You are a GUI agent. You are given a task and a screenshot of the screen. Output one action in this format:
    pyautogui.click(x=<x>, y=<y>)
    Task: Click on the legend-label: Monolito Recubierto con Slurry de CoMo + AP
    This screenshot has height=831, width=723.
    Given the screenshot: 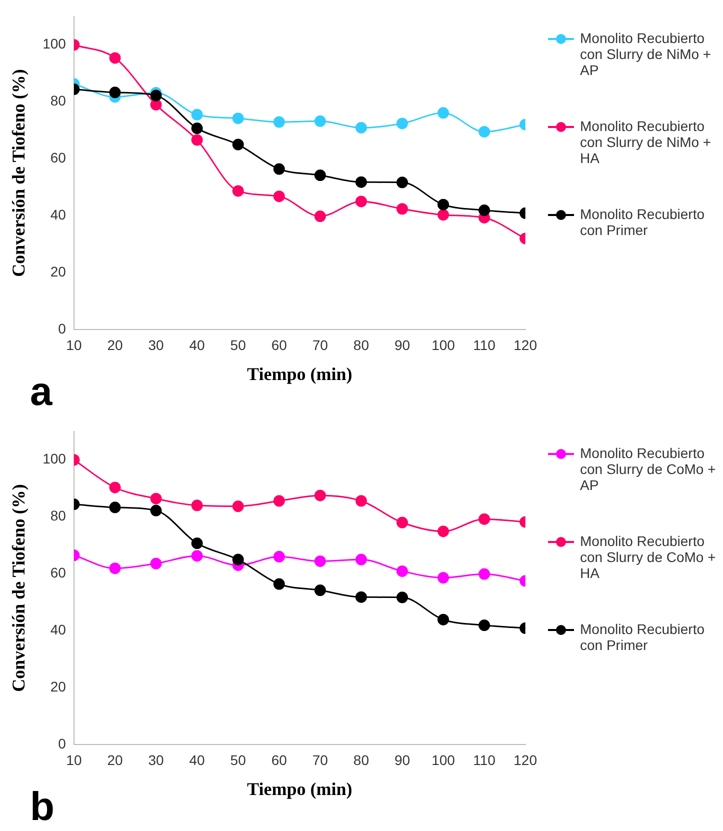 What is the action you would take?
    pyautogui.click(x=648, y=469)
    